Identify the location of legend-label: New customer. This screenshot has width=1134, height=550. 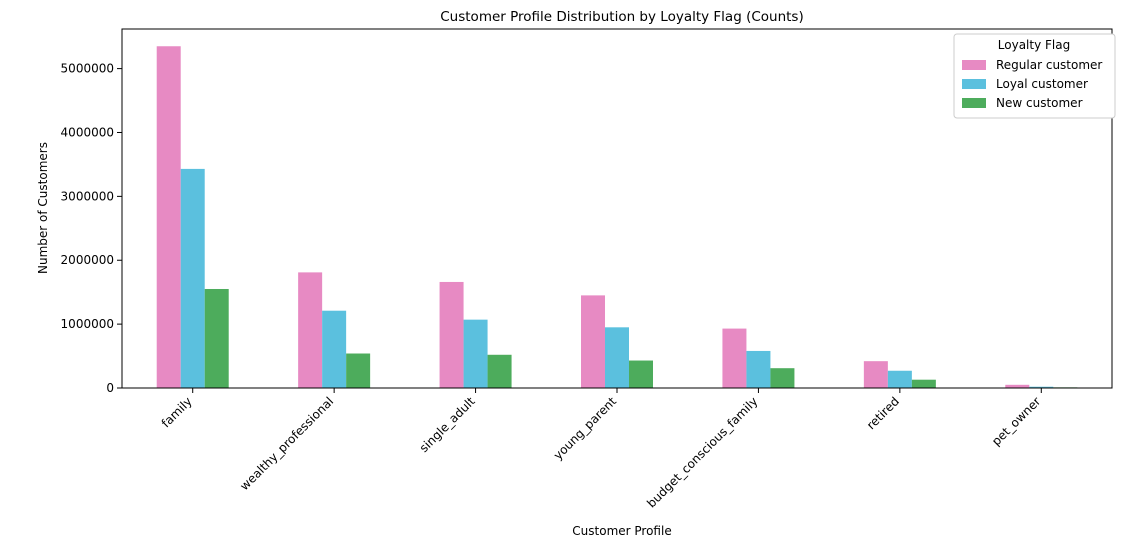
(1039, 103).